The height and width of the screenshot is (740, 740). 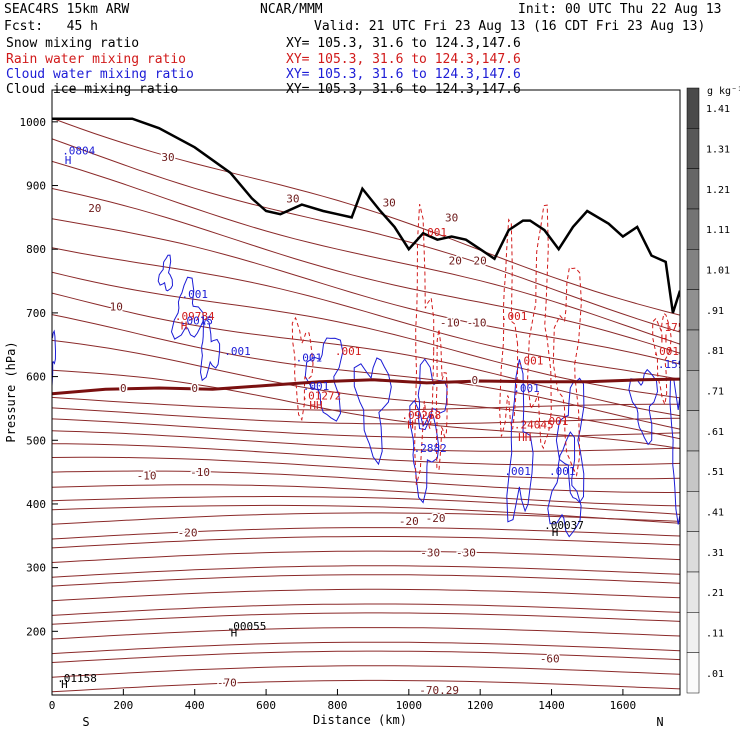 I want to click on x-tick-label: 1000, so click(x=409, y=705).